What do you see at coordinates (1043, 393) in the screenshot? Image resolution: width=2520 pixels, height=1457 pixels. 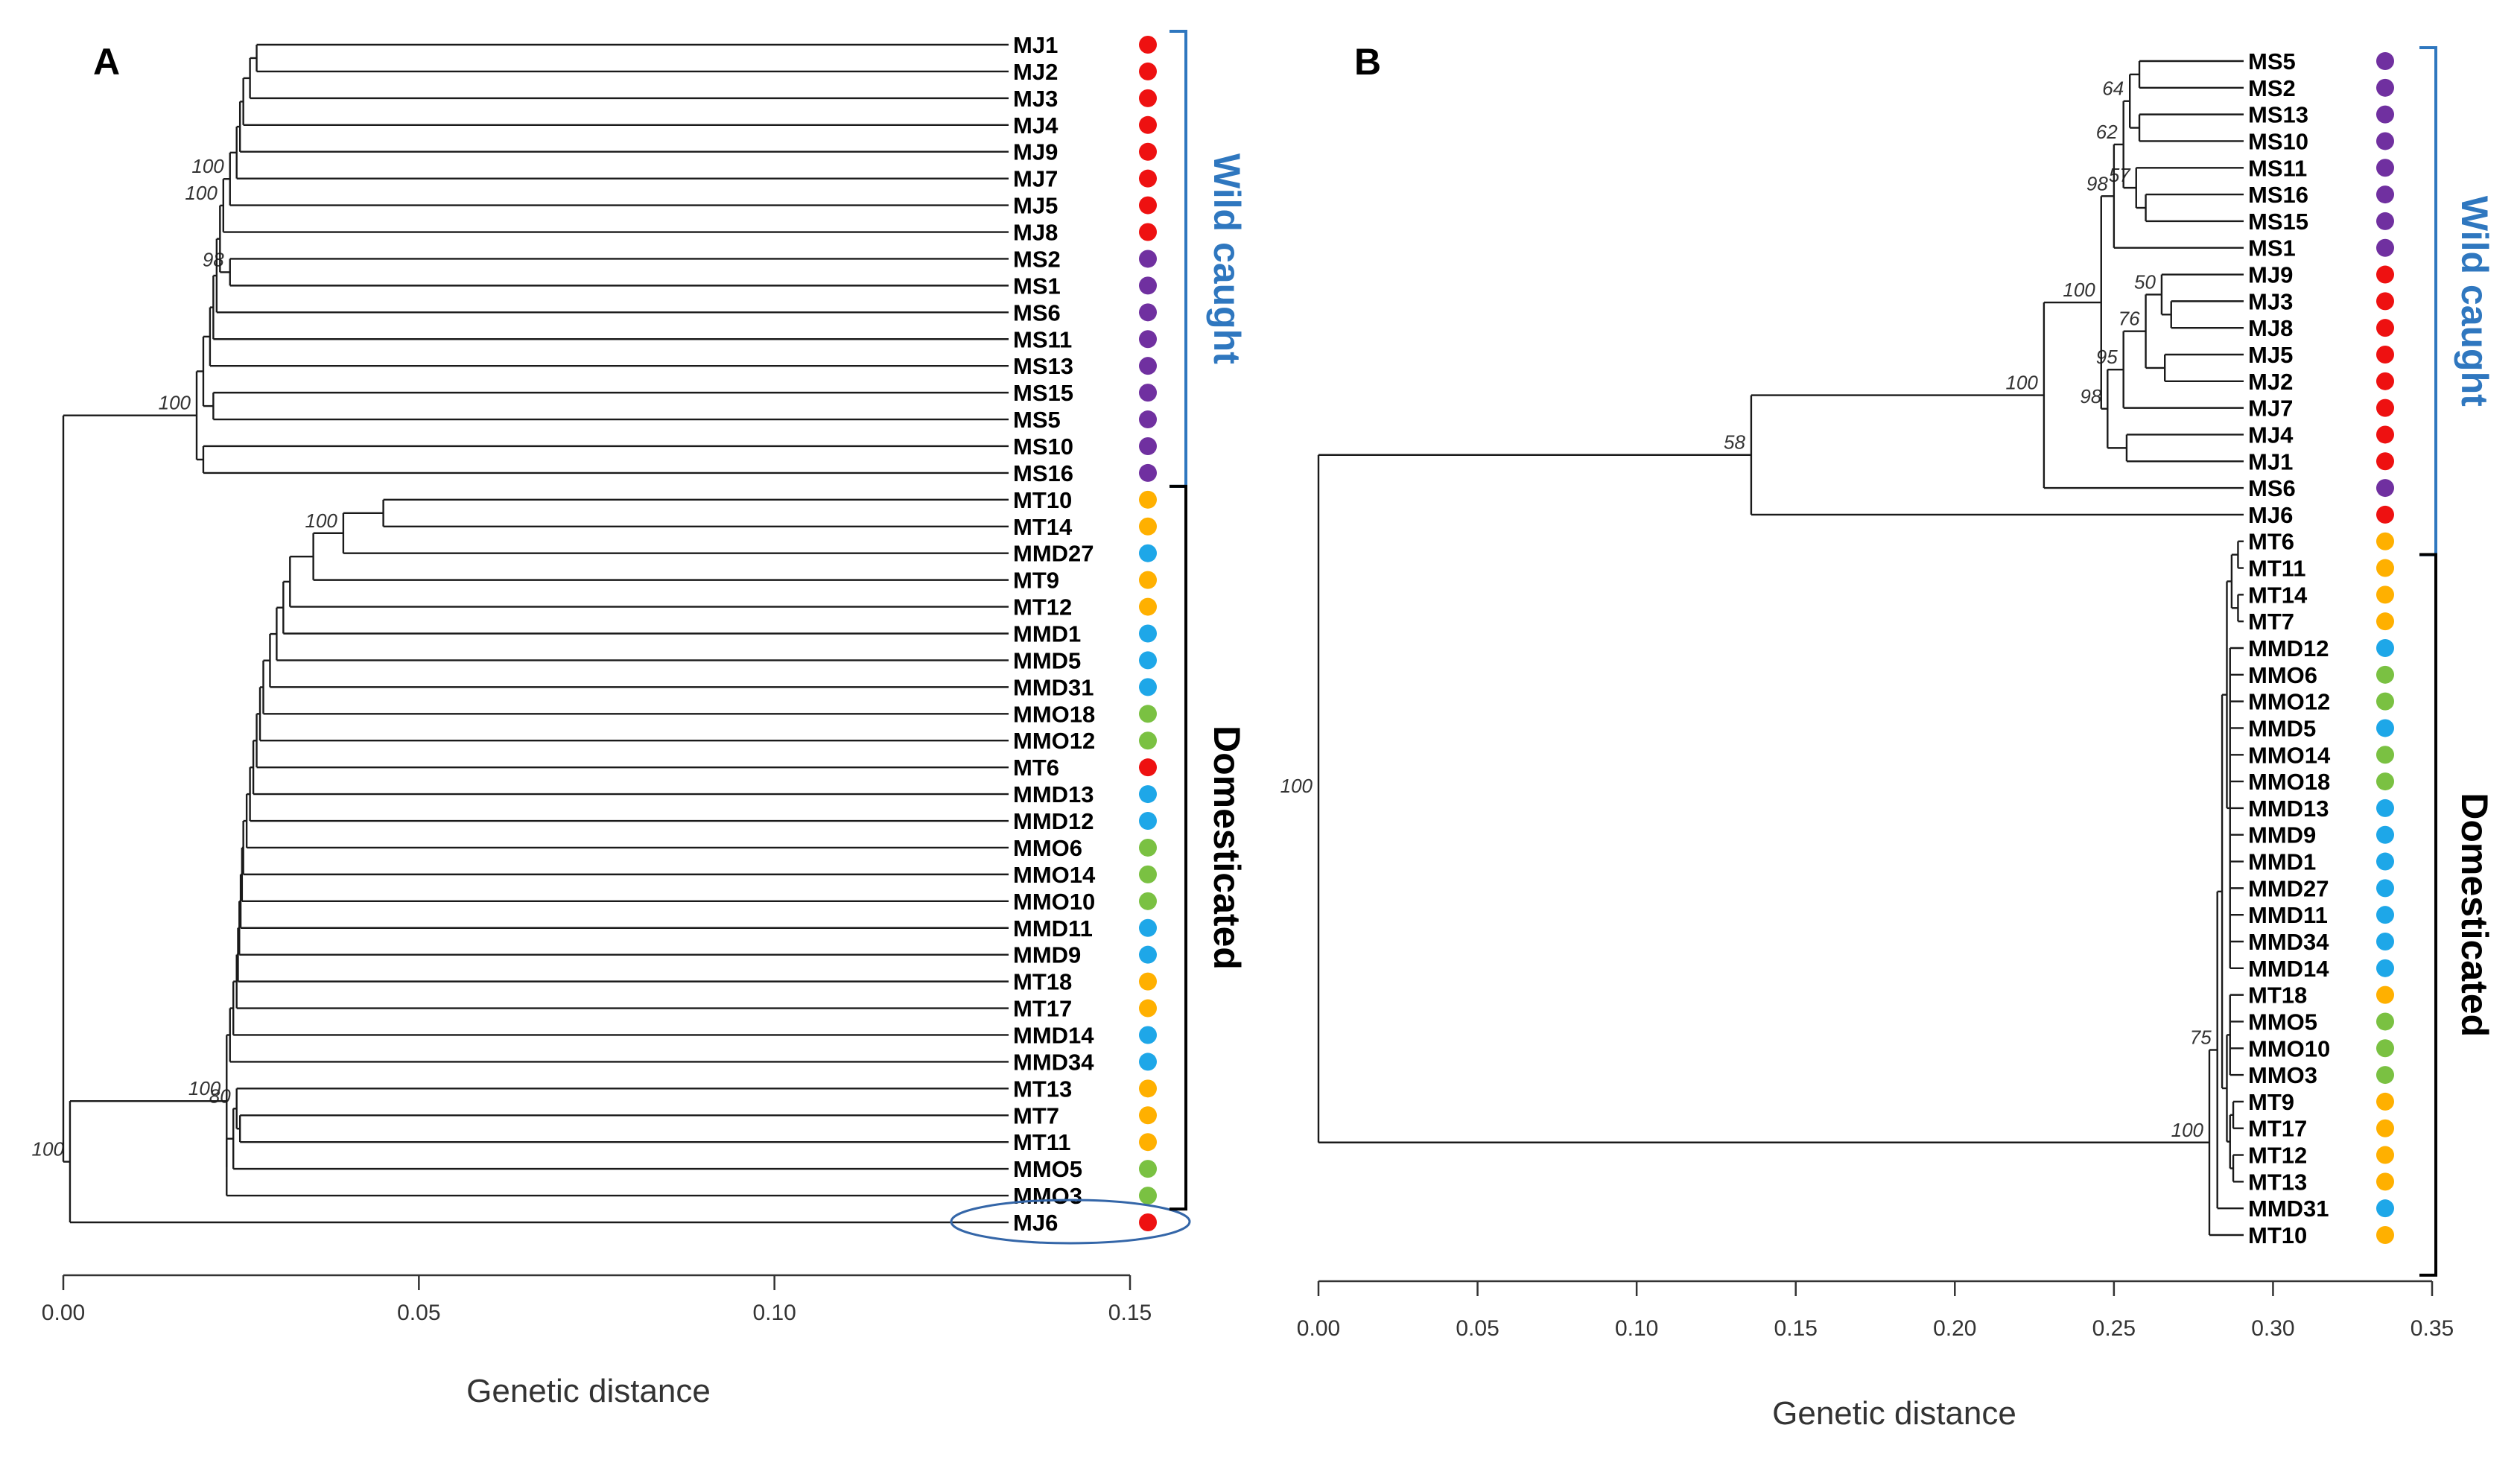 I see `leaf-label: MS15` at bounding box center [1043, 393].